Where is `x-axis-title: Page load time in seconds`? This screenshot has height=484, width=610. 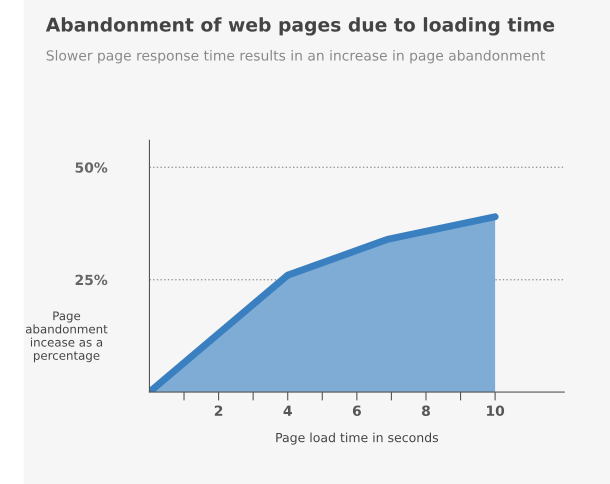 x-axis-title: Page load time in seconds is located at coordinates (357, 438).